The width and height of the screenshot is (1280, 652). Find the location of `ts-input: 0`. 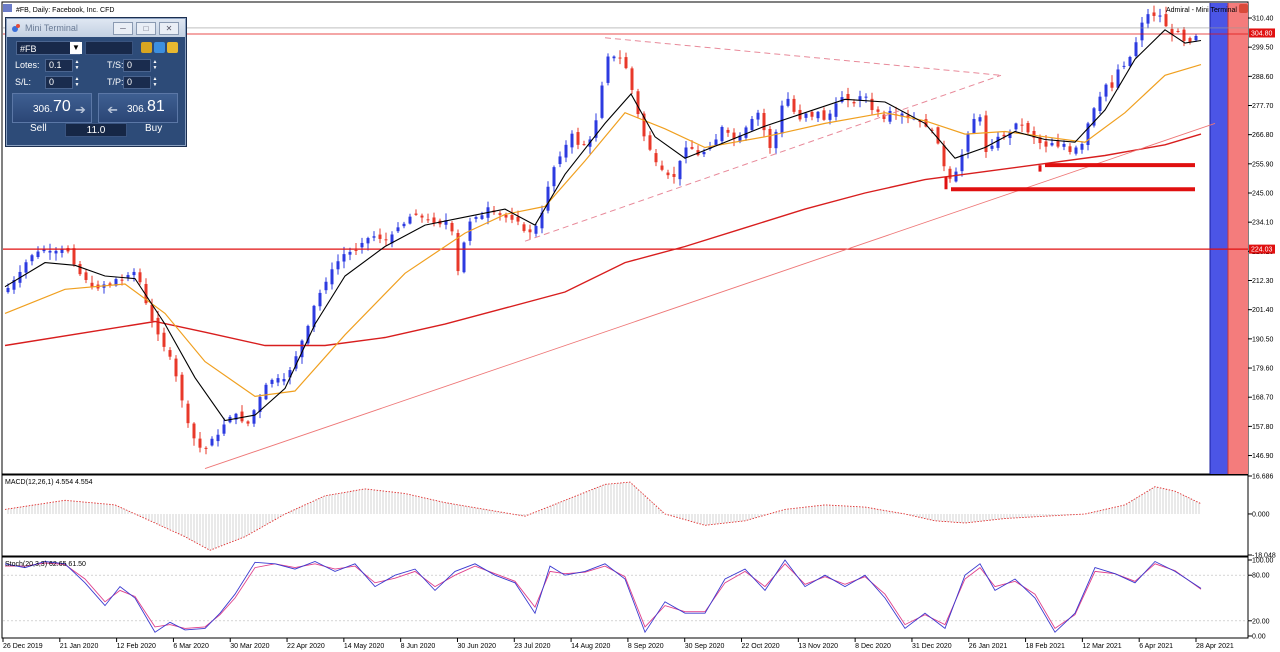

ts-input: 0 is located at coordinates (137, 65).